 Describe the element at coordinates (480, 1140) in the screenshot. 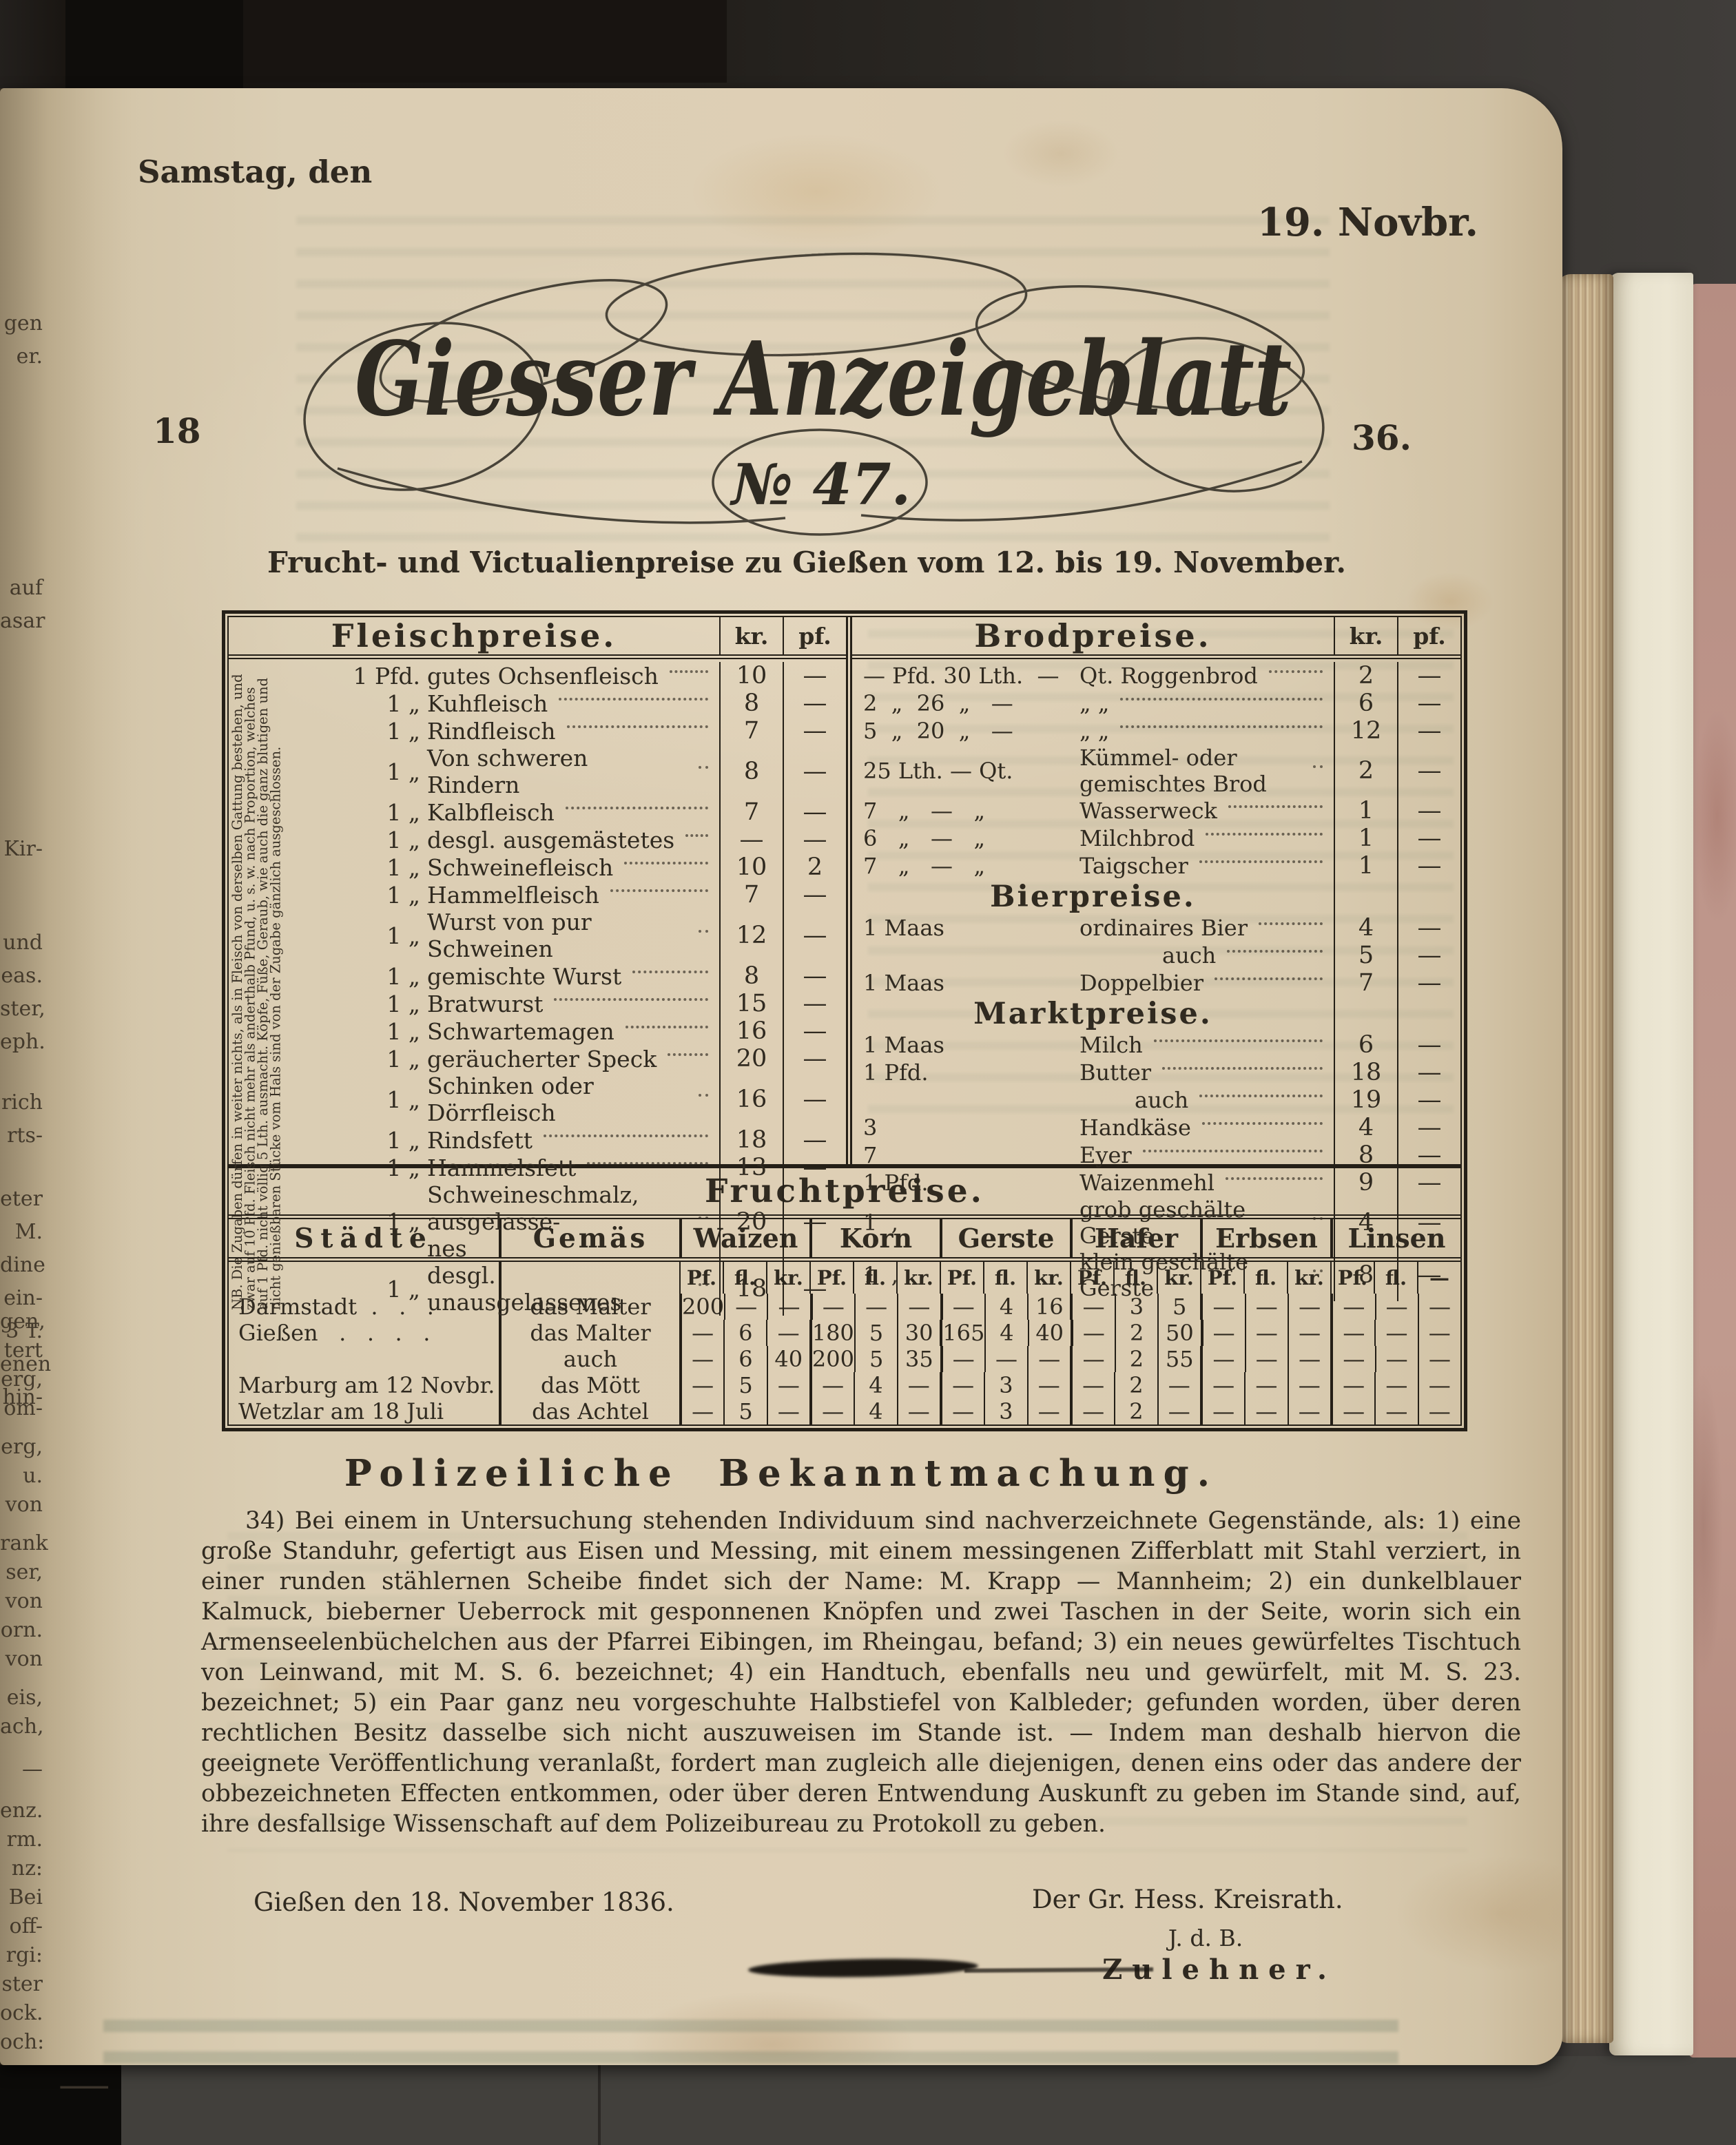

I see `row-item: Rindsfett` at that location.